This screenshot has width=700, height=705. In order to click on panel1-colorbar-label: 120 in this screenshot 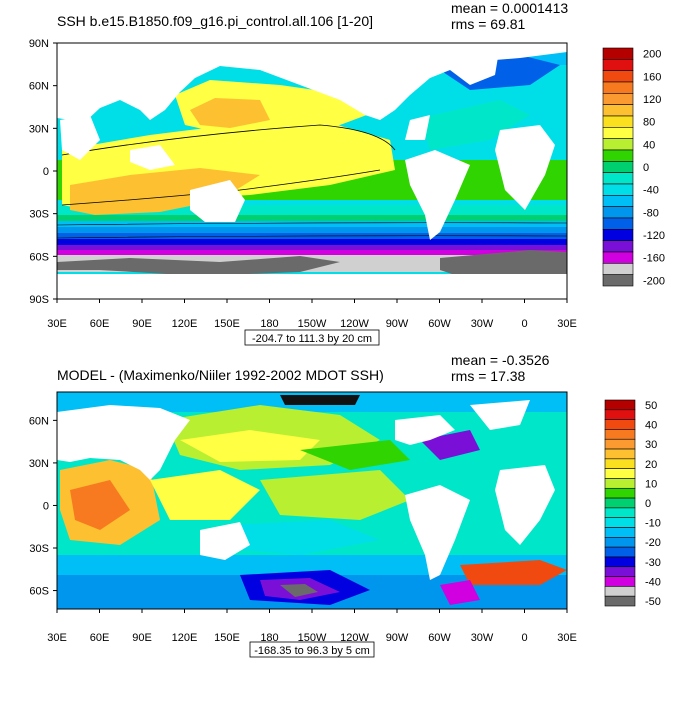, I will do `click(652, 100)`.